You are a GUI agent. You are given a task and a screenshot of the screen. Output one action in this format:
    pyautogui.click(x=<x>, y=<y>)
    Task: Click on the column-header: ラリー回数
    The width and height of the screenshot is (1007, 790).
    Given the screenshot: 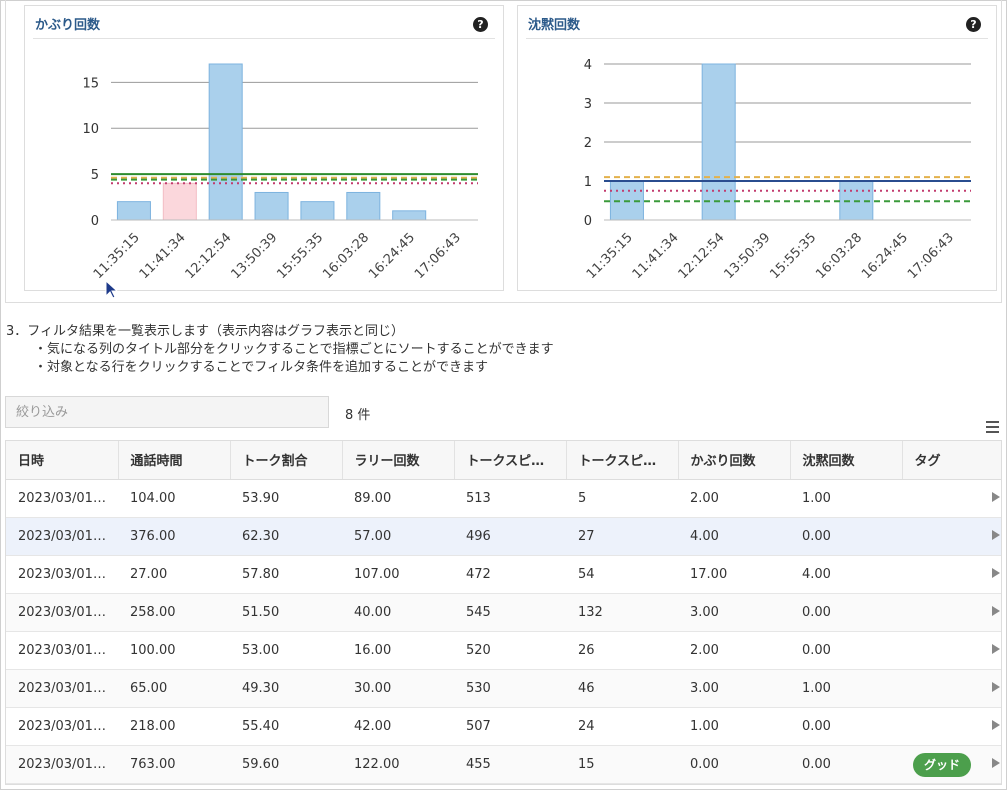 What is the action you would take?
    pyautogui.click(x=398, y=460)
    